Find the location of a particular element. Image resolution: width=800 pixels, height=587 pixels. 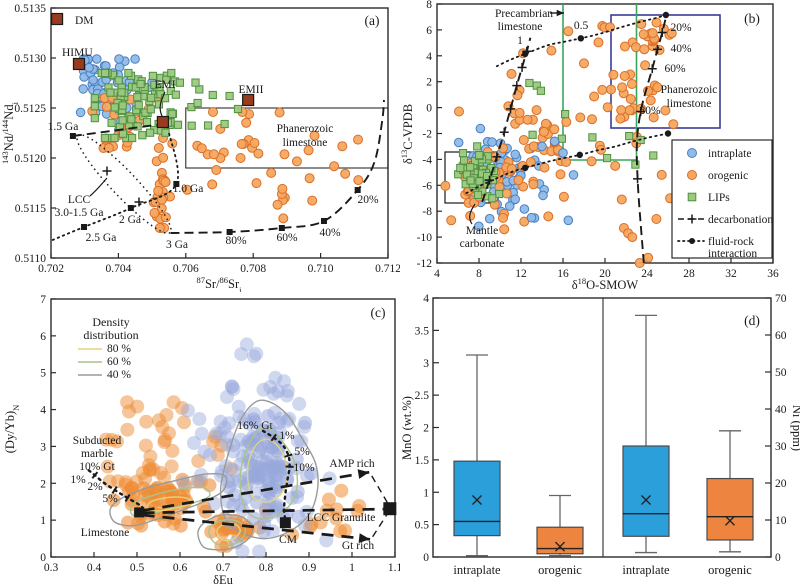

y-tick-label: 0 is located at coordinates (429, 109).